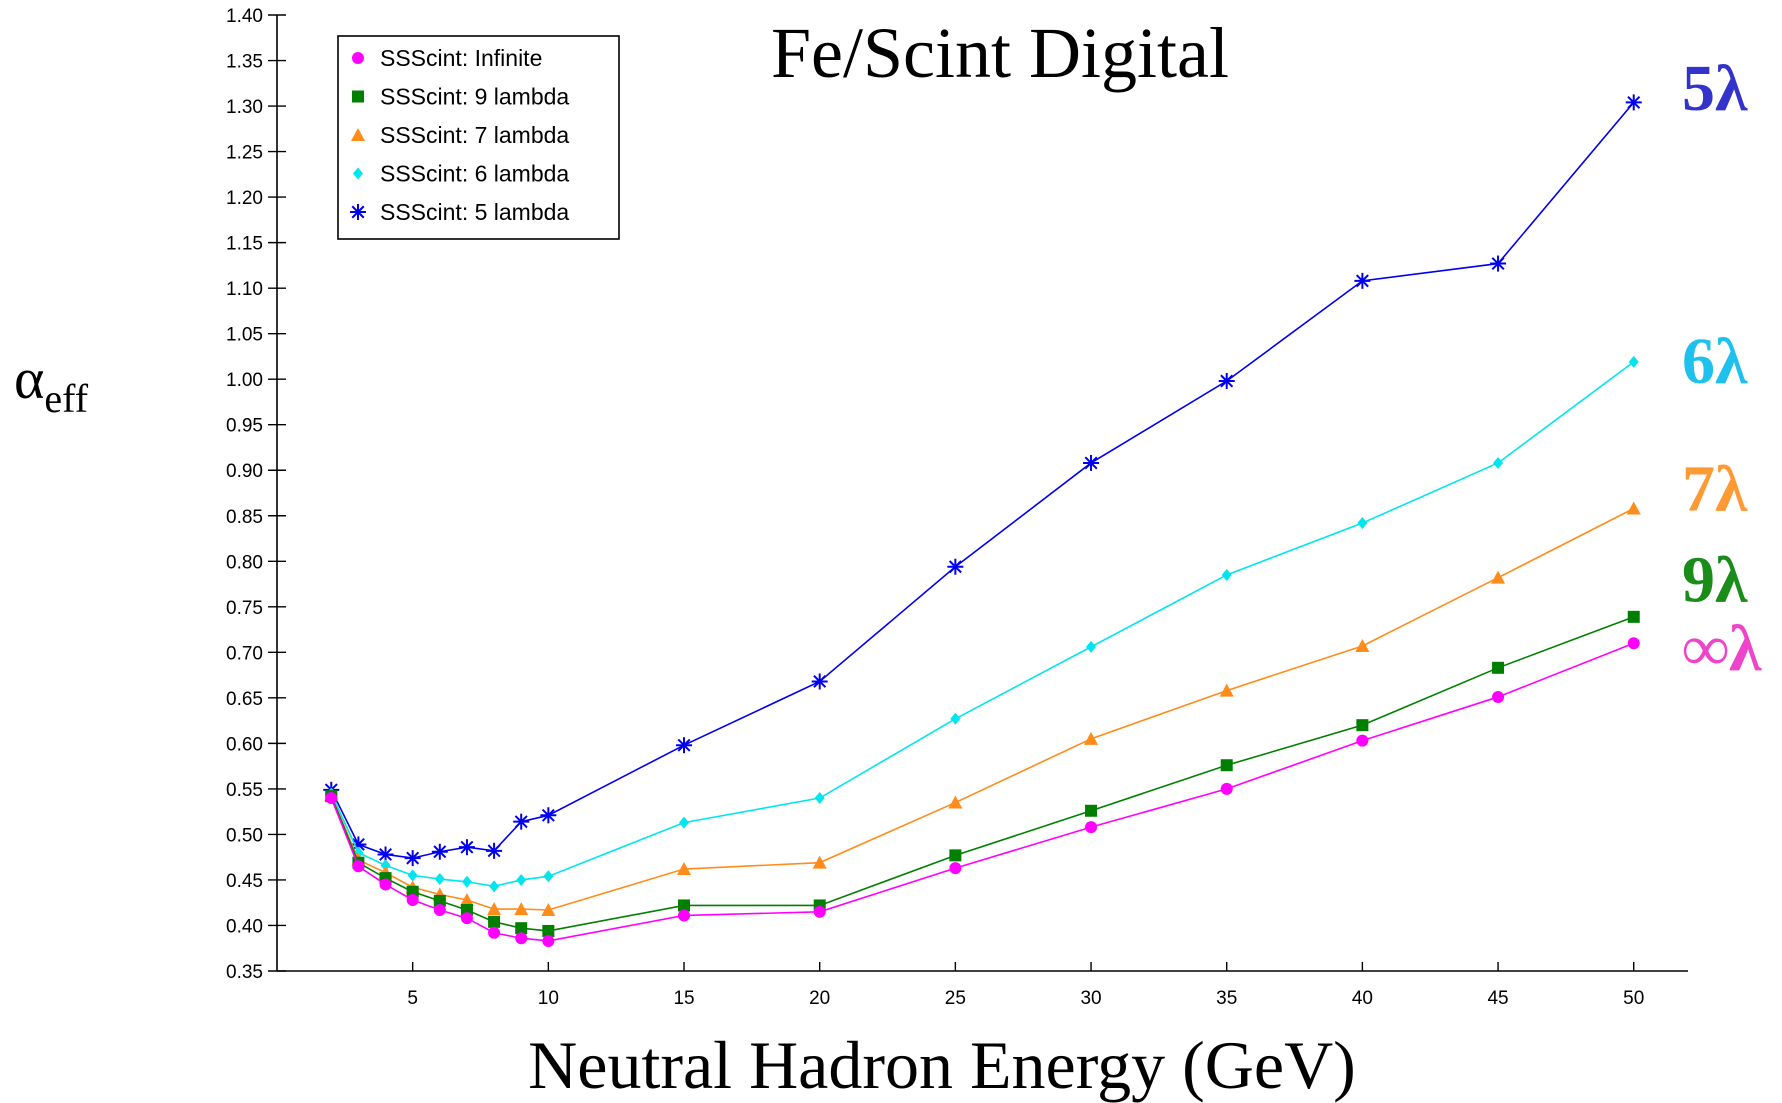  I want to click on y-axis-label: αeff, so click(51, 383).